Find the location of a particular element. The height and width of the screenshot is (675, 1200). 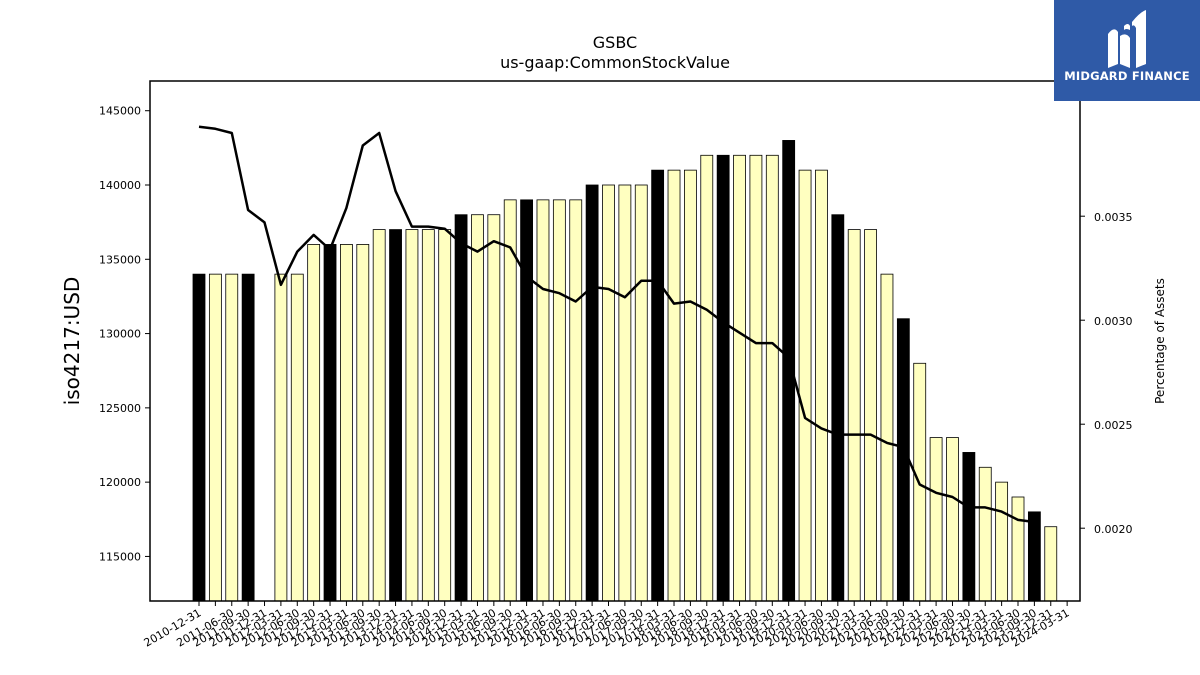

chart-subtitle: us-gaap:CommonStockValue is located at coordinates (615, 62).